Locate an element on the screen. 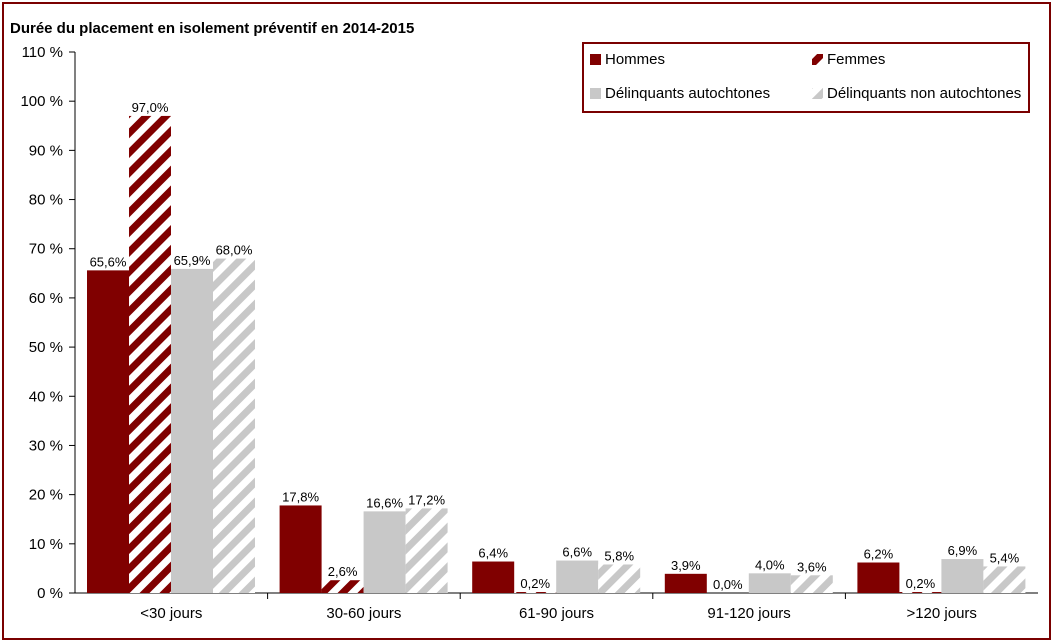 The width and height of the screenshot is (1055, 644). data-label: 2,6% is located at coordinates (343, 571).